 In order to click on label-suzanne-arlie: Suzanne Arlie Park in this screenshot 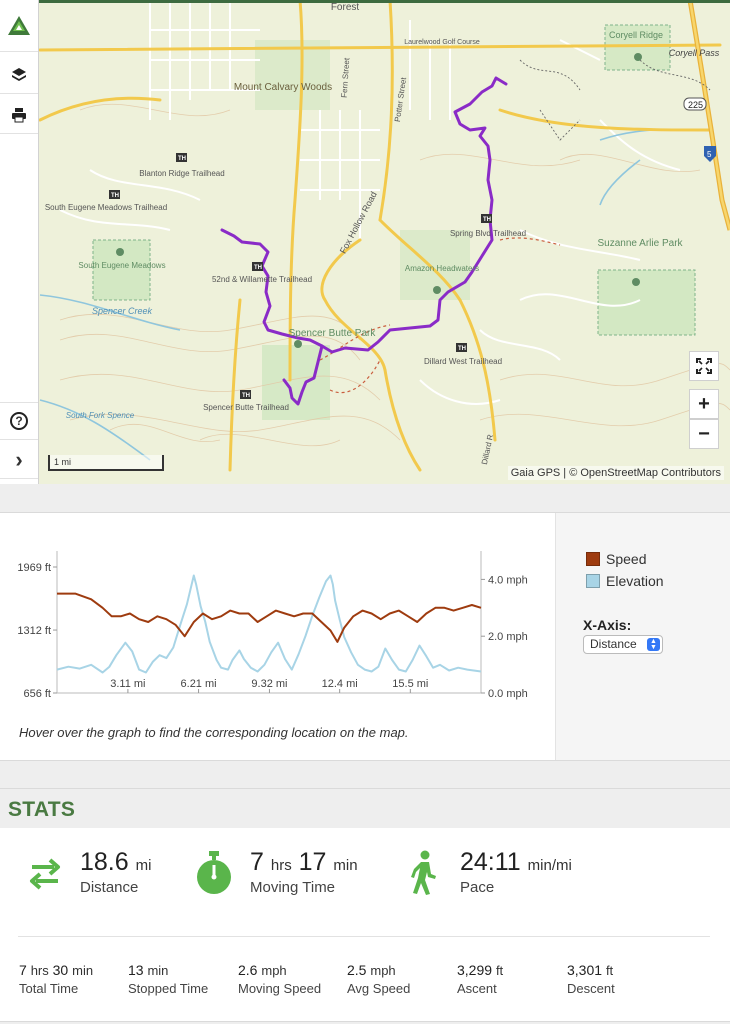, I will do `click(640, 243)`.